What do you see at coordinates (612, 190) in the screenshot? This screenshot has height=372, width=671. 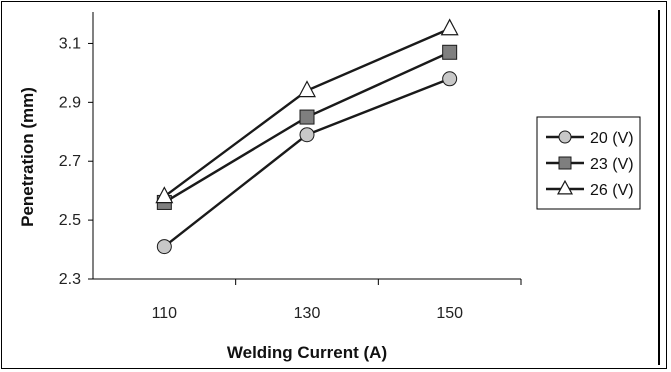 I see `legend-label: 26 (V)` at bounding box center [612, 190].